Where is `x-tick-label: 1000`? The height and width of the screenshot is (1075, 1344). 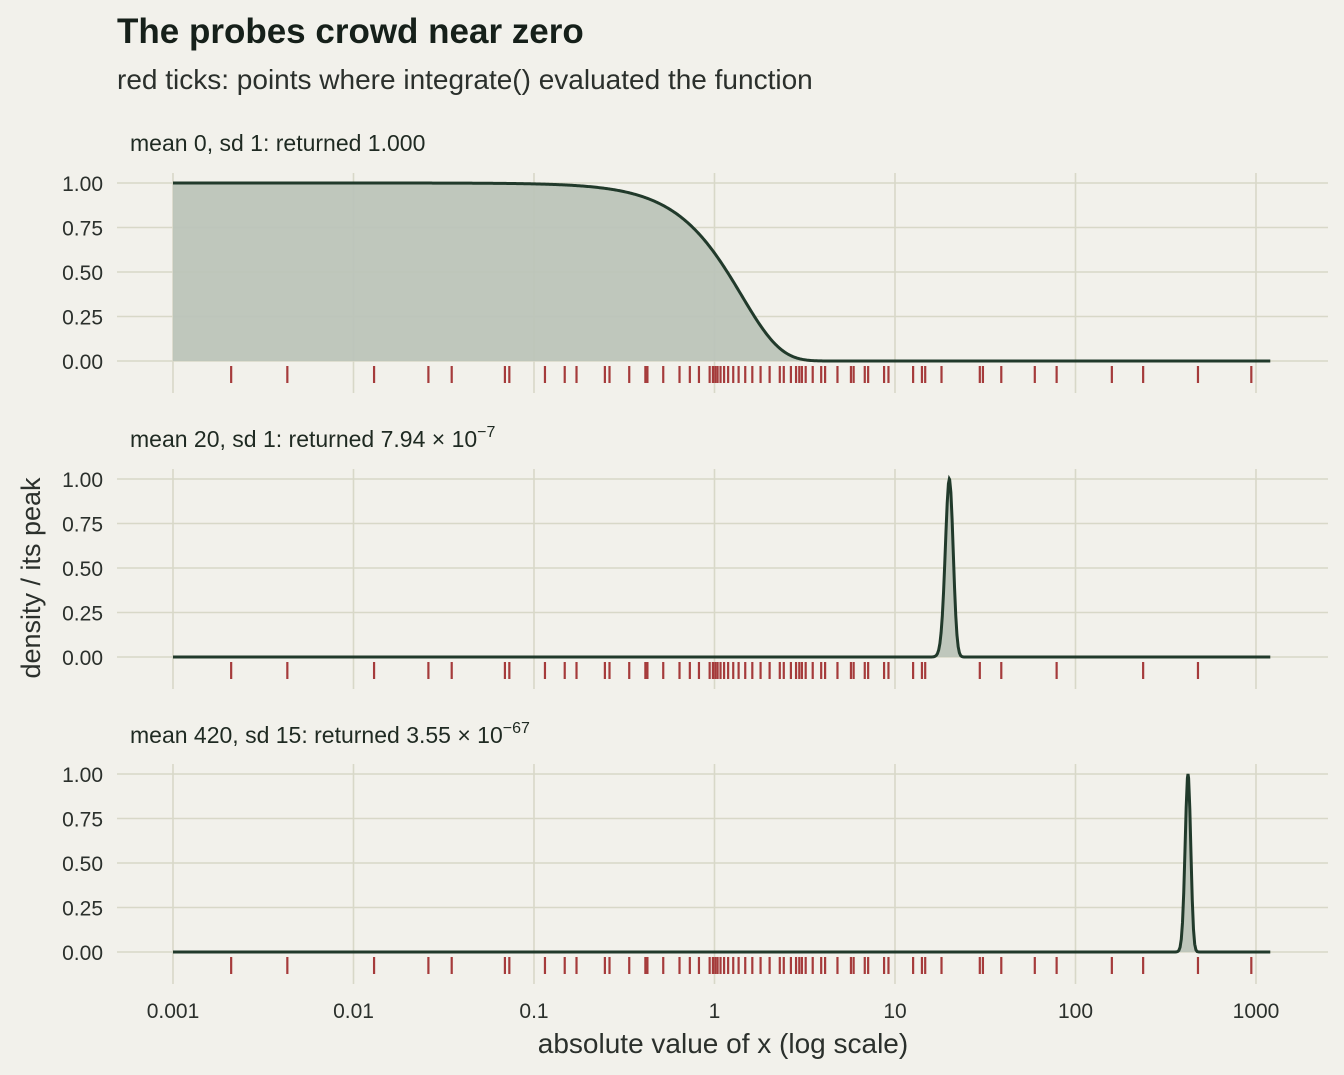
x-tick-label: 1000 is located at coordinates (1256, 1011).